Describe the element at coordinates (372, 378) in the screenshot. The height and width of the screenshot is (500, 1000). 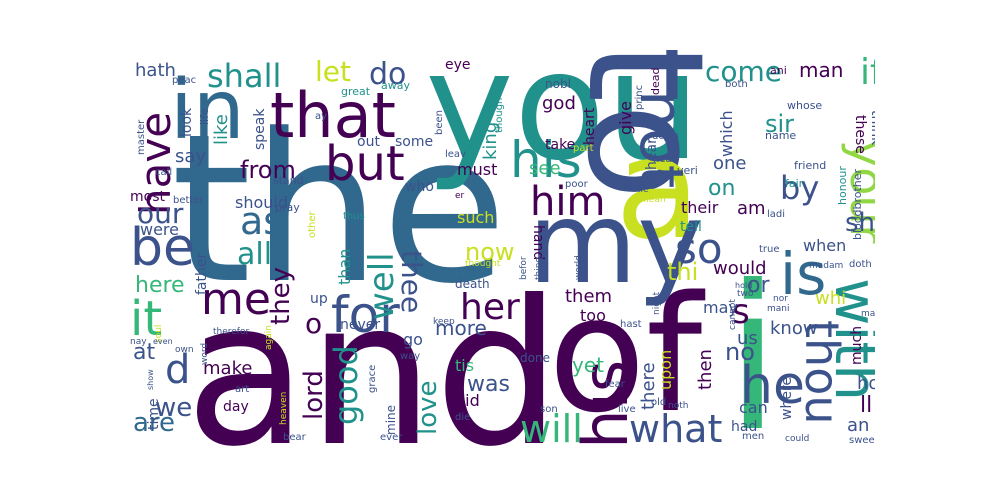
I see `word-grace: grace` at that location.